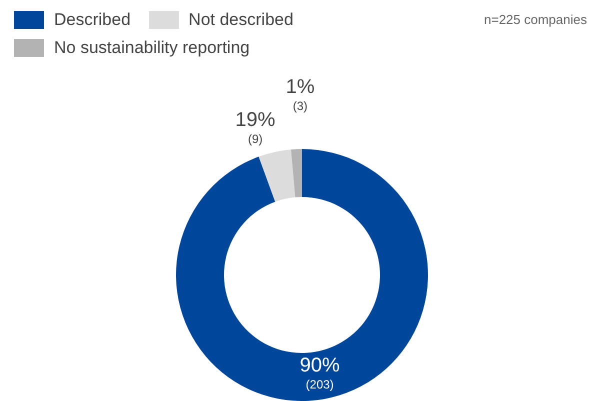  Describe the element at coordinates (92, 20) in the screenshot. I see `legend-label: Described` at that location.